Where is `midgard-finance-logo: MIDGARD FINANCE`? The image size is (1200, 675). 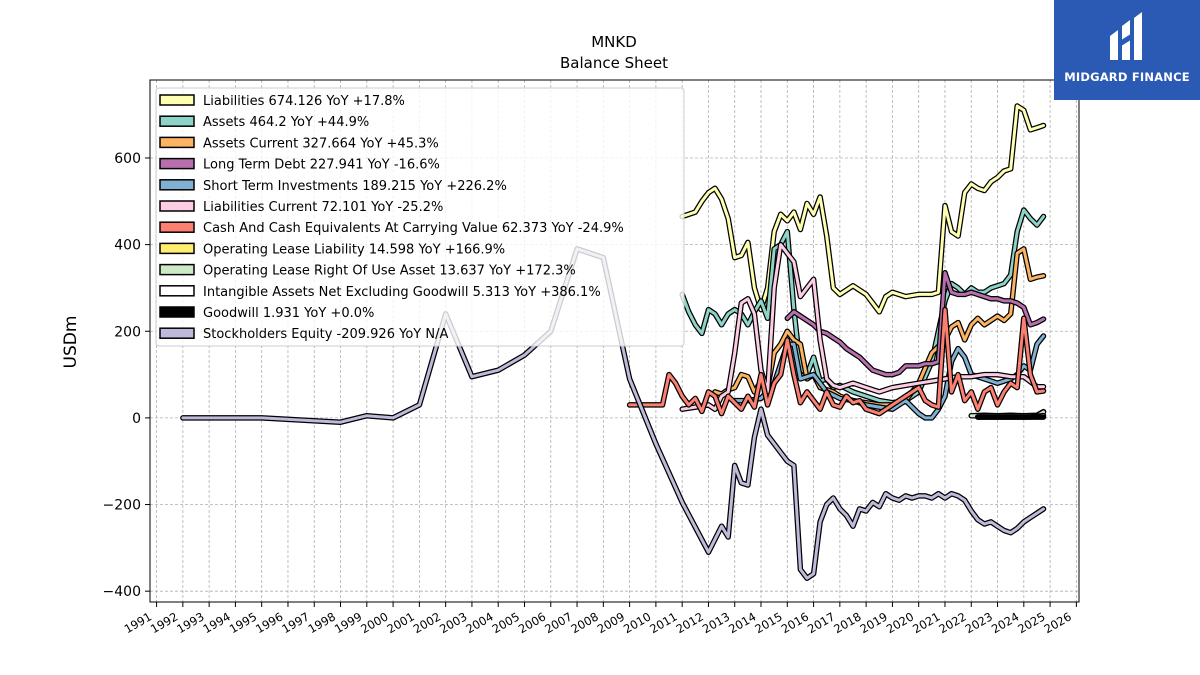
midgard-finance-logo: MIDGARD FINANCE is located at coordinates (1127, 50).